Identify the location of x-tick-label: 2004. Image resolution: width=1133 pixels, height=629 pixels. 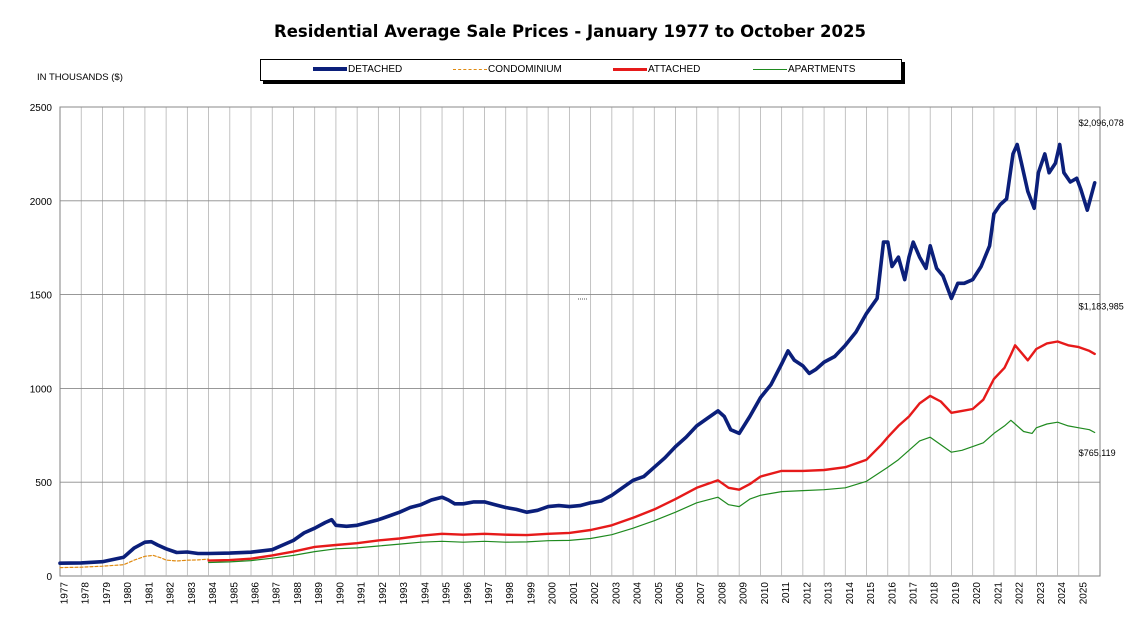
(638, 593).